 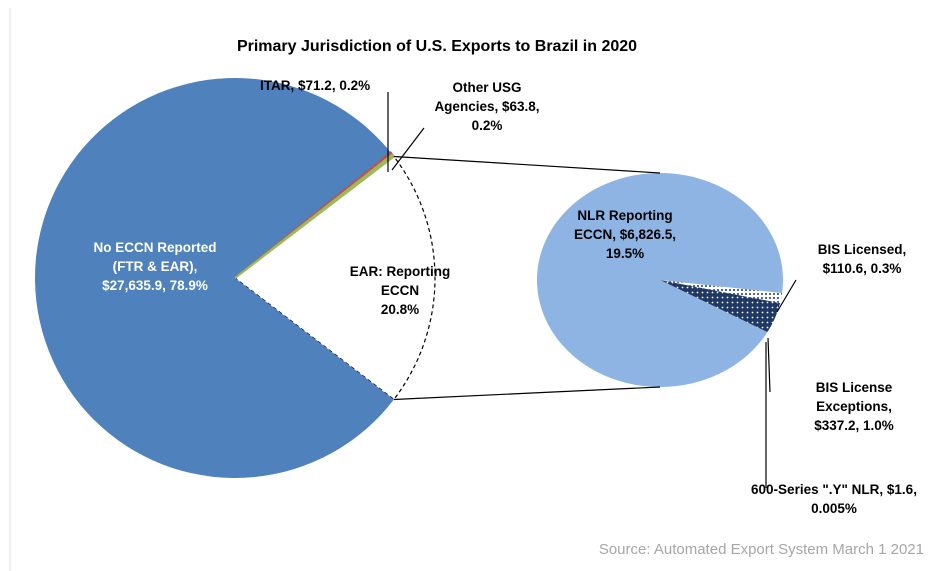 I want to click on data-label: ITAR, $71.2, 0.2%, so click(x=315, y=85).